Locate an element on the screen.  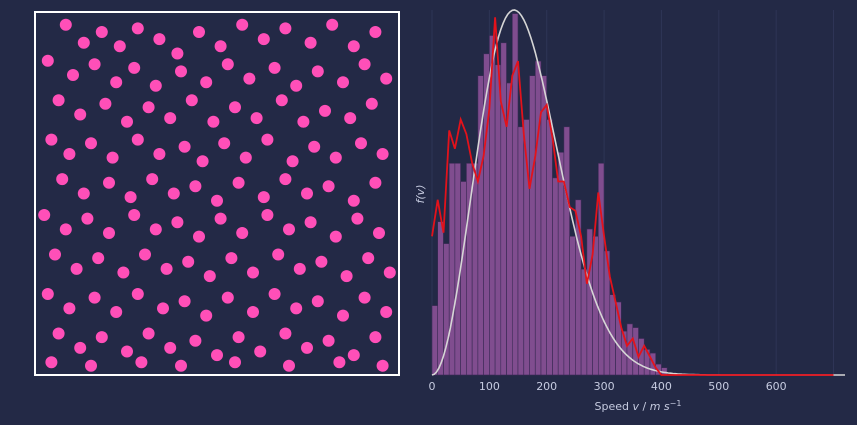
x-tick-label: 300 is located at coordinates (604, 386).